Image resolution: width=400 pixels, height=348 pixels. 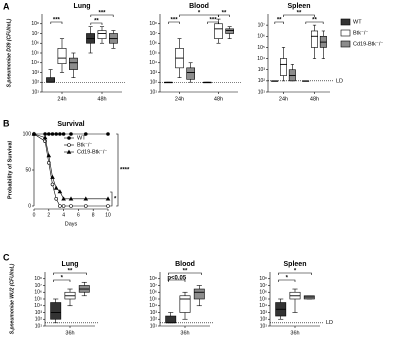 What do you see at coordinates (357, 22) in the screenshot?
I see `legend-label: WT` at bounding box center [357, 22].